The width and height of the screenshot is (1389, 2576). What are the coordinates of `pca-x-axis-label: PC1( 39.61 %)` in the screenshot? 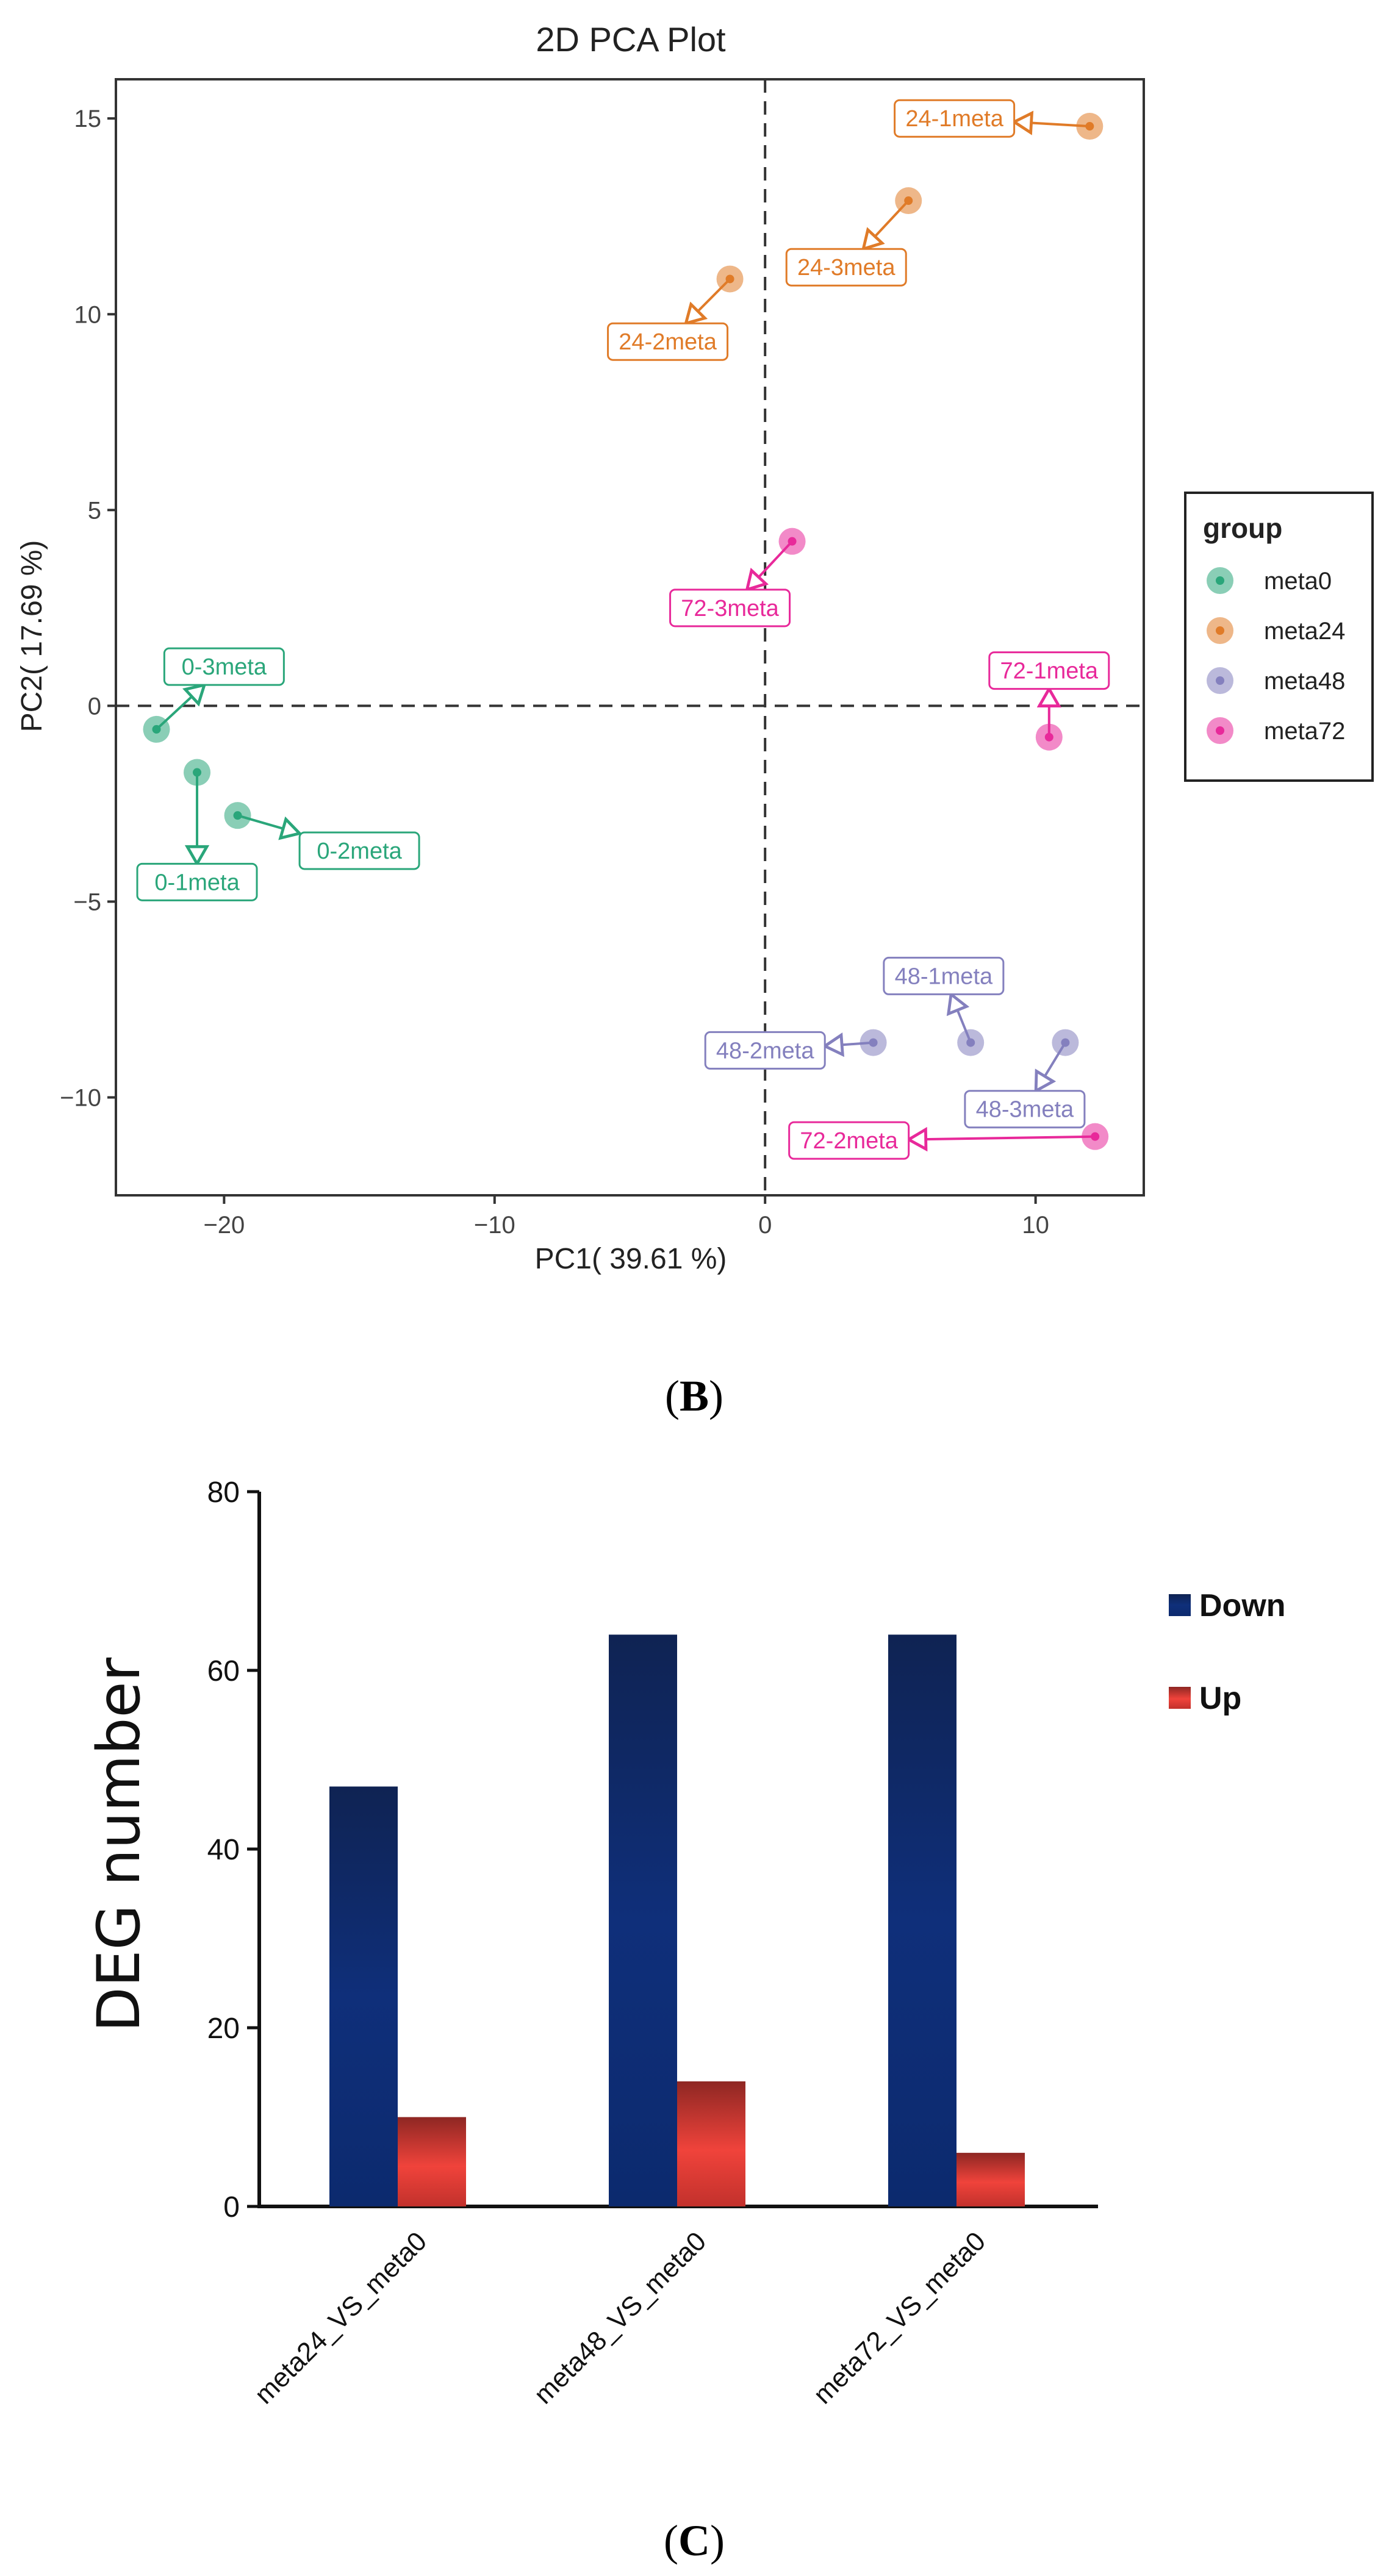 It's located at (631, 1259).